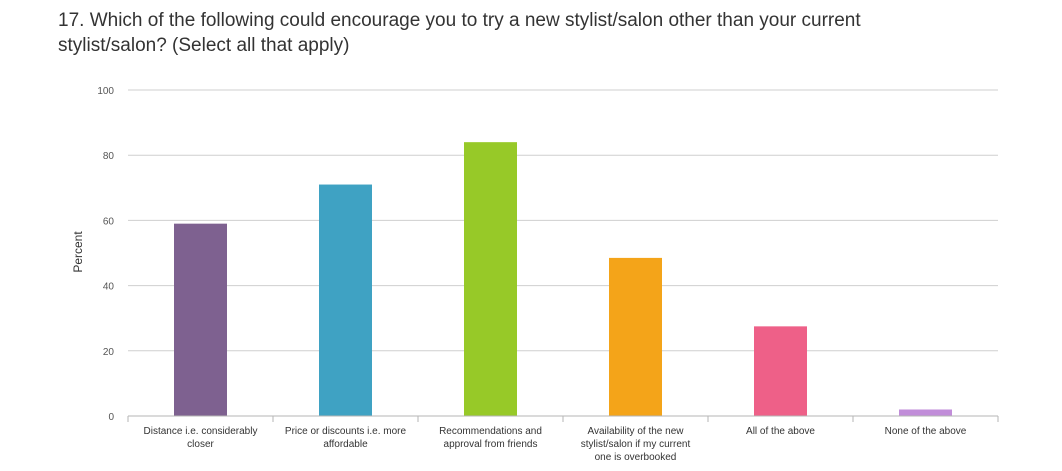  Describe the element at coordinates (201, 438) in the screenshot. I see `x-tick-label: Distance i.e. considerably closer` at that location.